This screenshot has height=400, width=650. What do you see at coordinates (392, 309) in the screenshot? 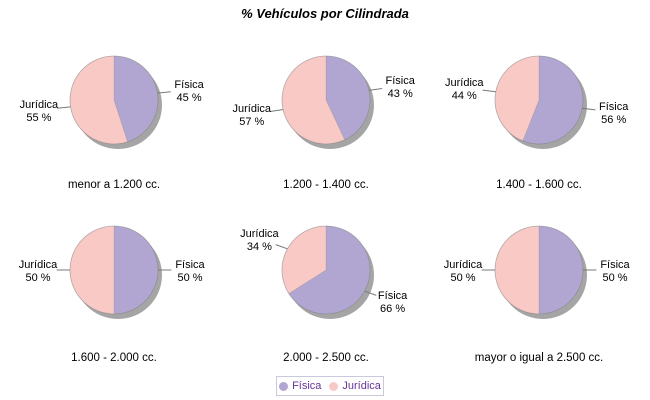
I see `slice-label-pct: 66 %` at bounding box center [392, 309].